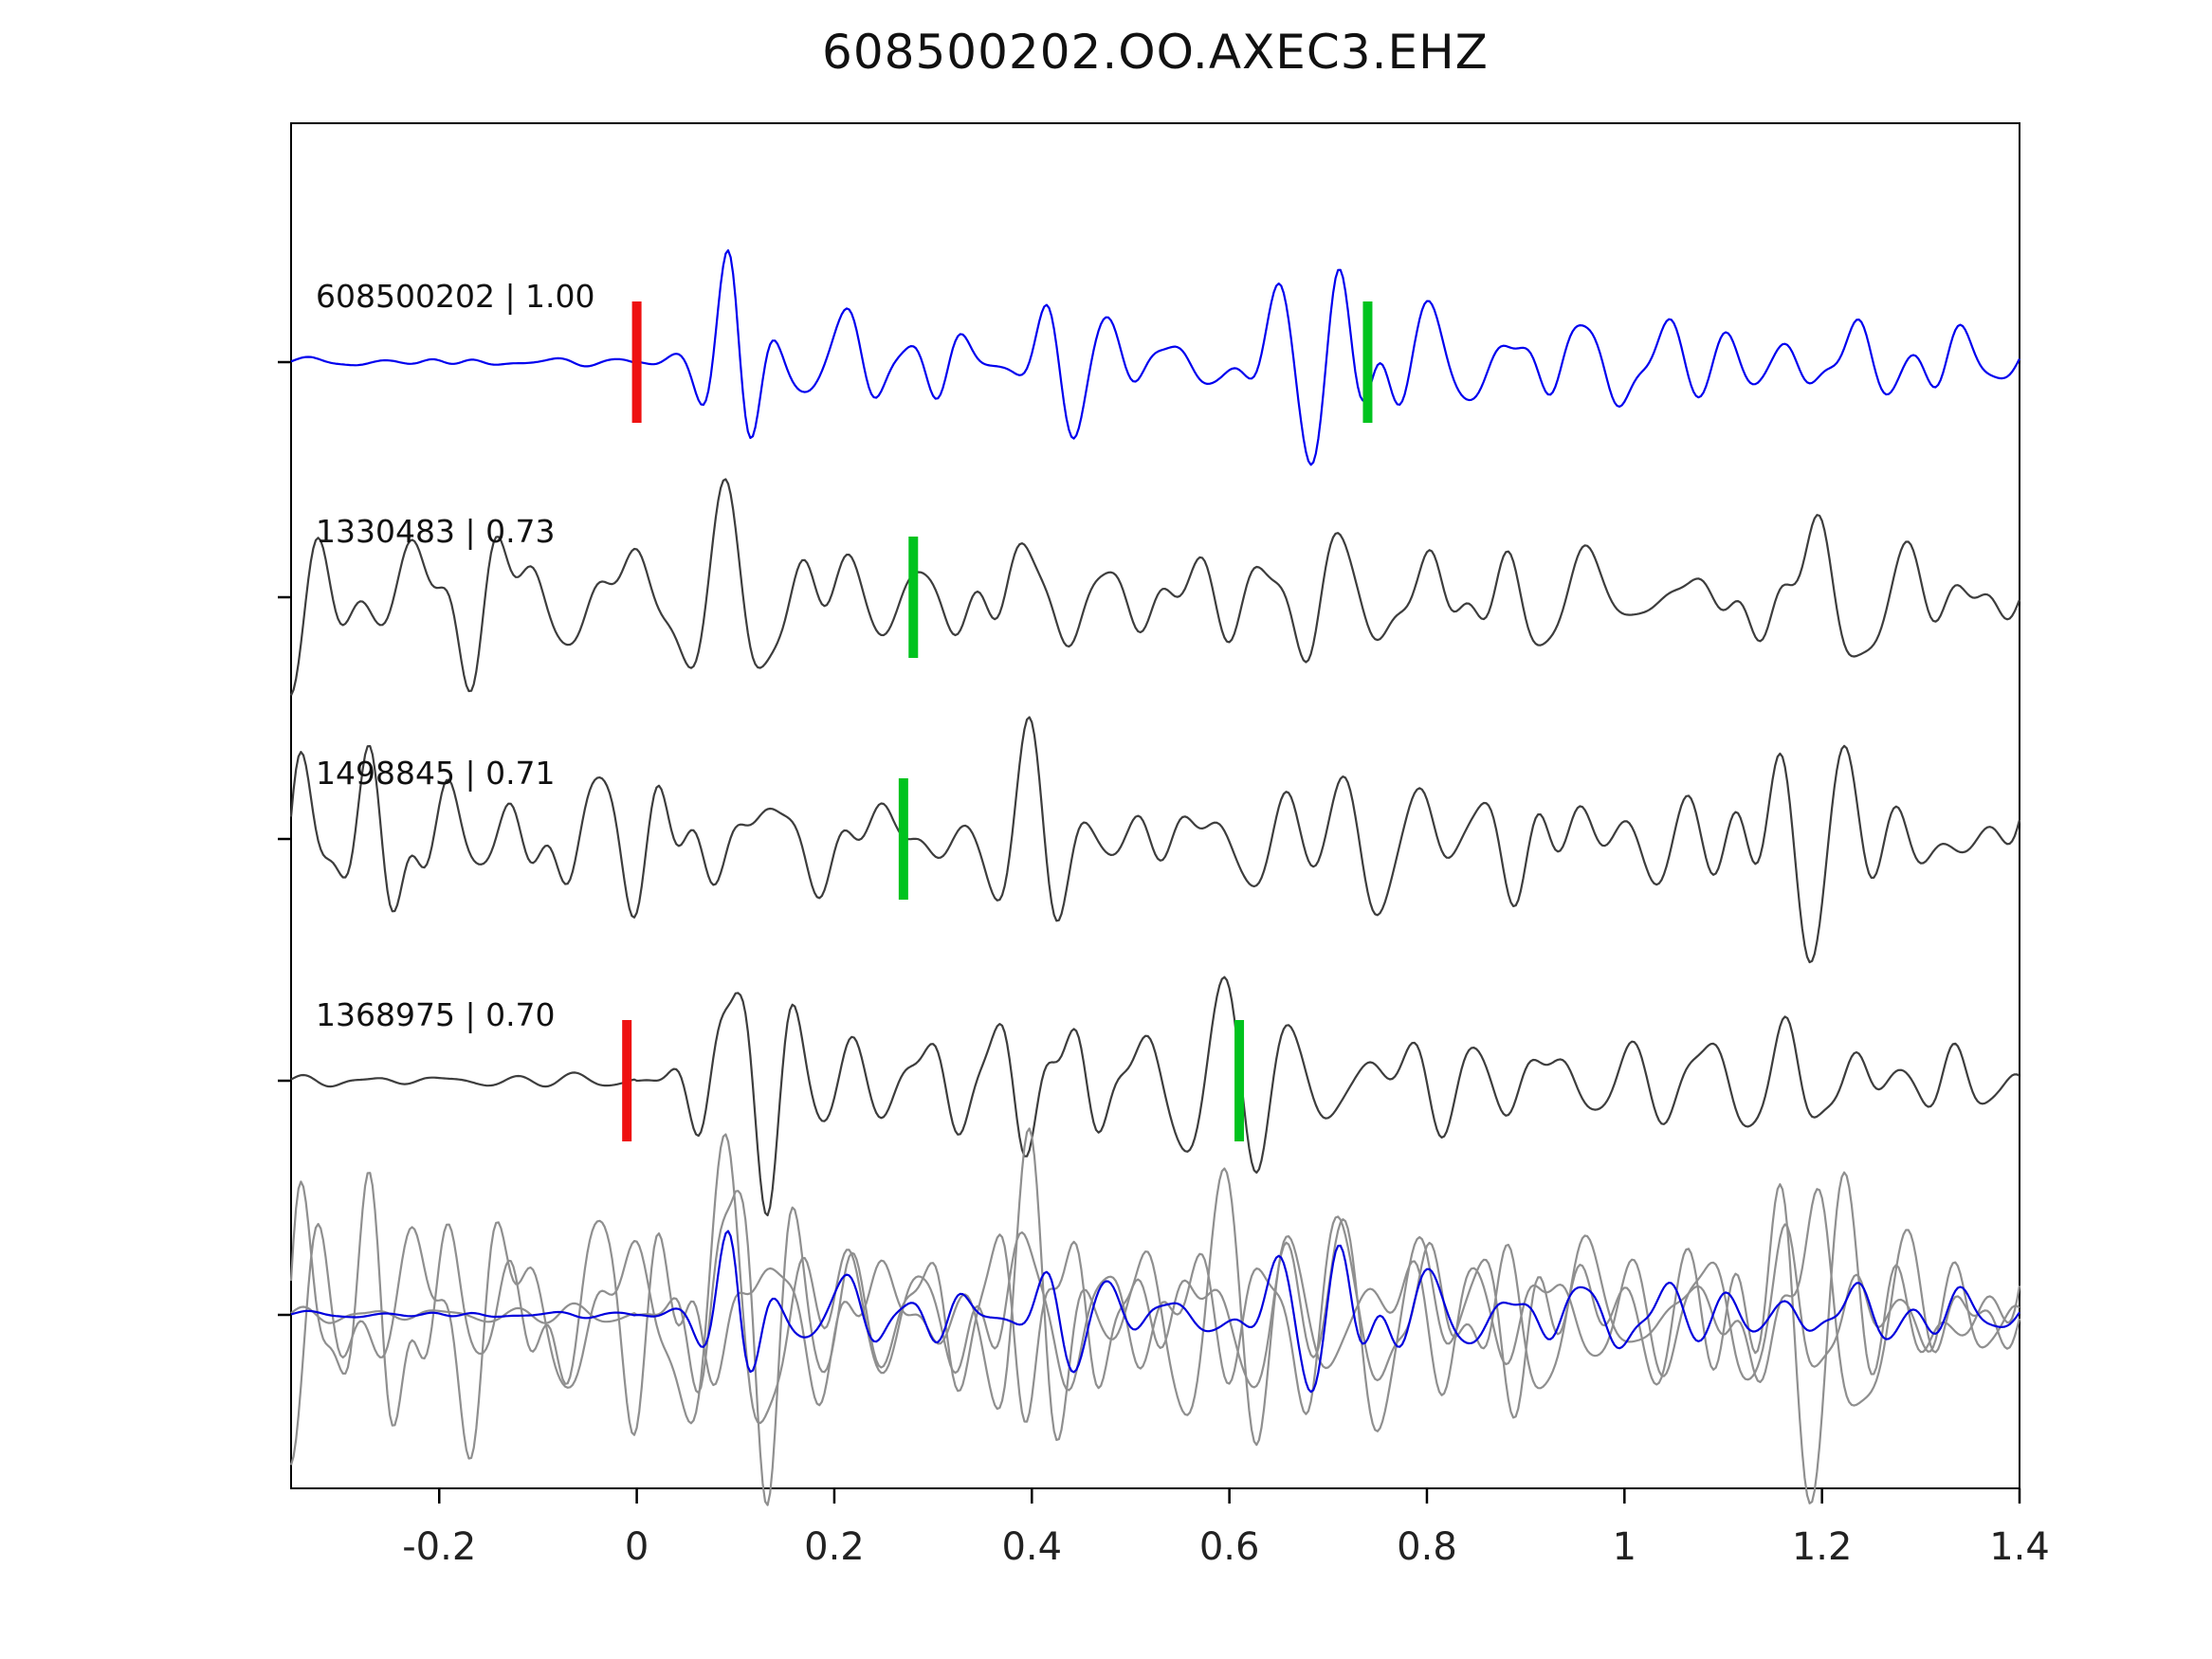 This screenshot has width=2212, height=1659. What do you see at coordinates (436, 773) in the screenshot?
I see `trace-label-1498845: 1498845 | 0.71` at bounding box center [436, 773].